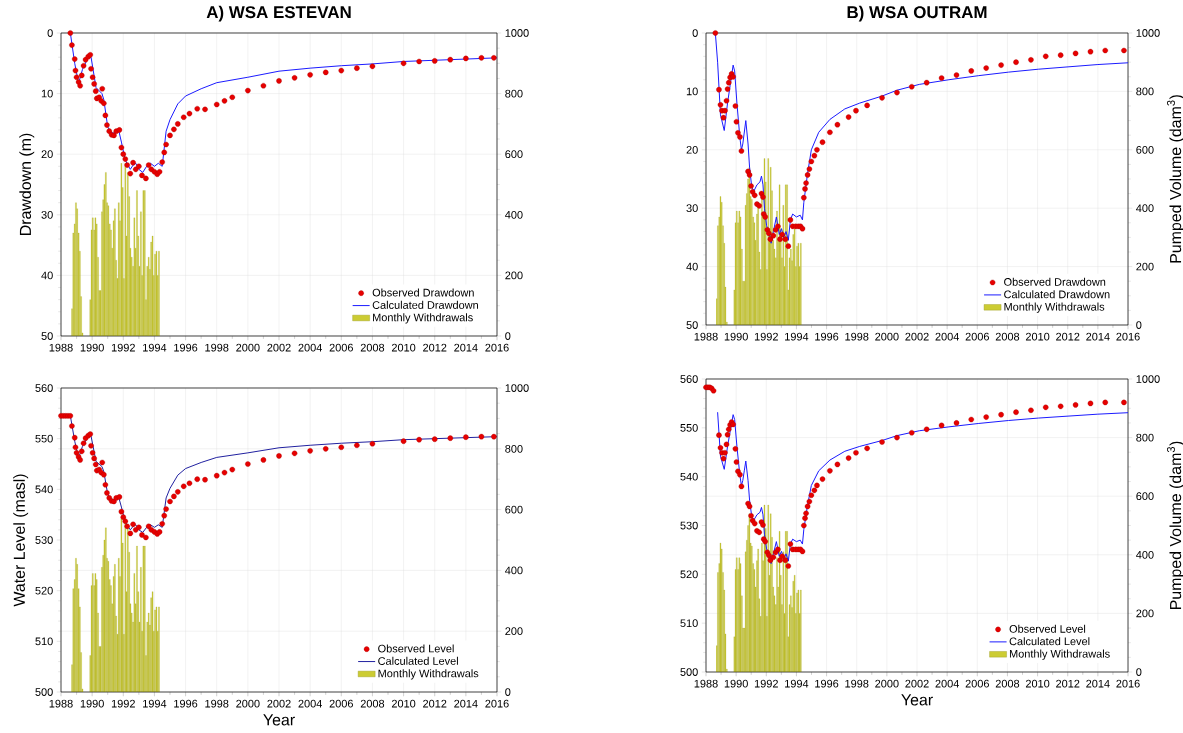  Describe the element at coordinates (689, 672) in the screenshot. I see `y-tick-label: 500` at that location.